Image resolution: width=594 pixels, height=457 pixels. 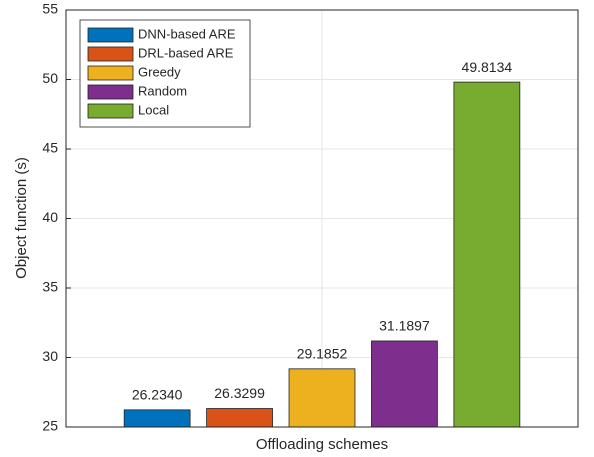 I want to click on legend-label: Greedy, so click(x=159, y=71).